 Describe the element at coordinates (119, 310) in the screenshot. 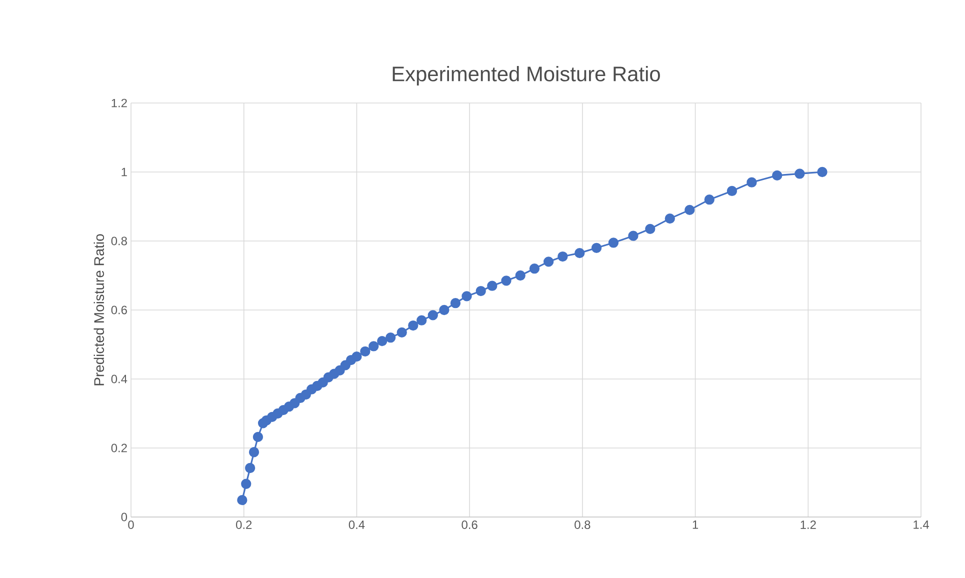

I see `y-tick-label: 0.6` at that location.